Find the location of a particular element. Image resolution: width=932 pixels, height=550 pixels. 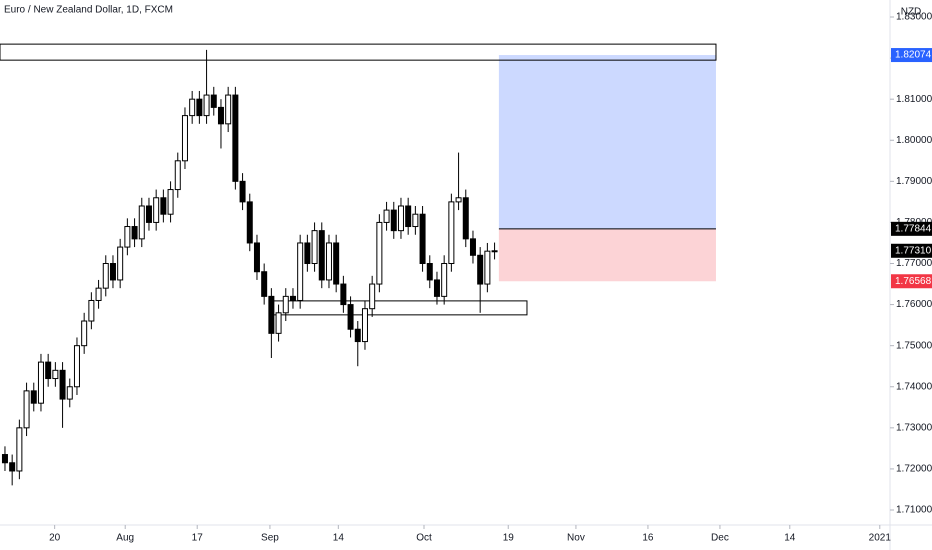

y-tick-label: 1.76000 is located at coordinates (914, 304).